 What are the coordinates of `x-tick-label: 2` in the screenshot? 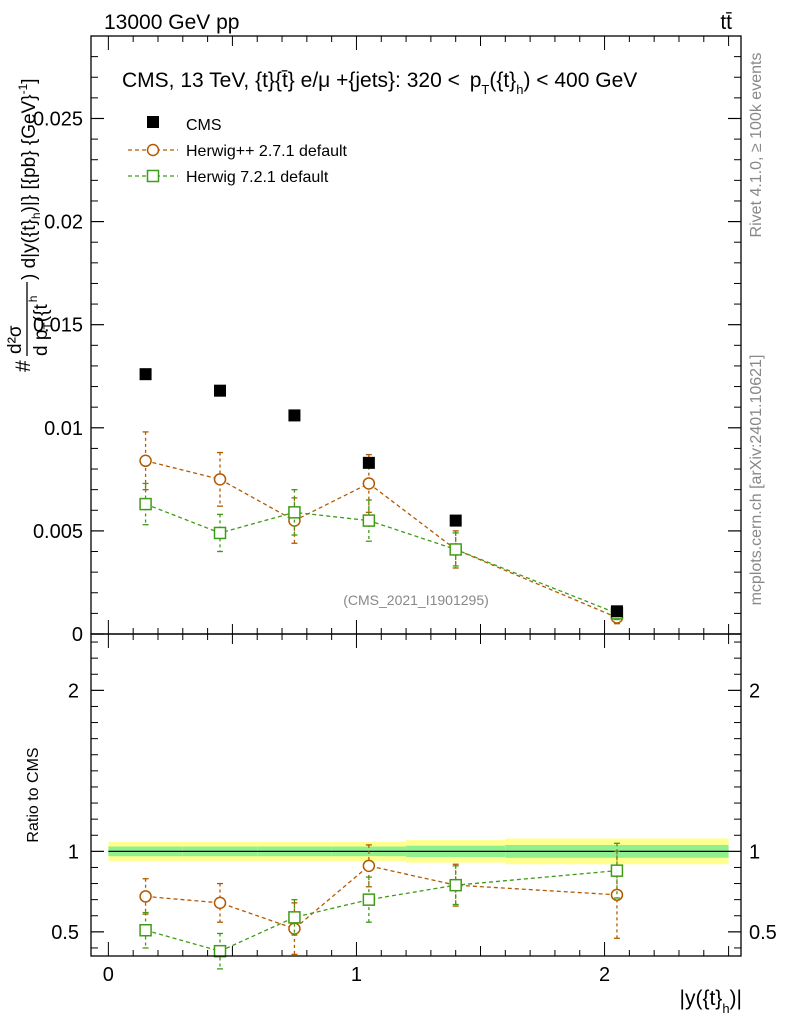 It's located at (604, 975).